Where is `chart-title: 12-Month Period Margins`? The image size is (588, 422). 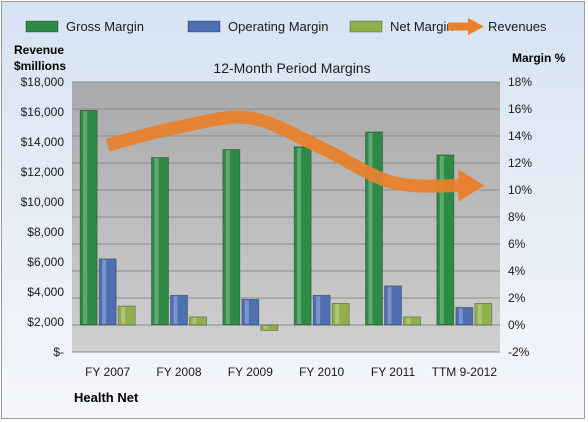
chart-title: 12-Month Period Margins is located at coordinates (291, 68).